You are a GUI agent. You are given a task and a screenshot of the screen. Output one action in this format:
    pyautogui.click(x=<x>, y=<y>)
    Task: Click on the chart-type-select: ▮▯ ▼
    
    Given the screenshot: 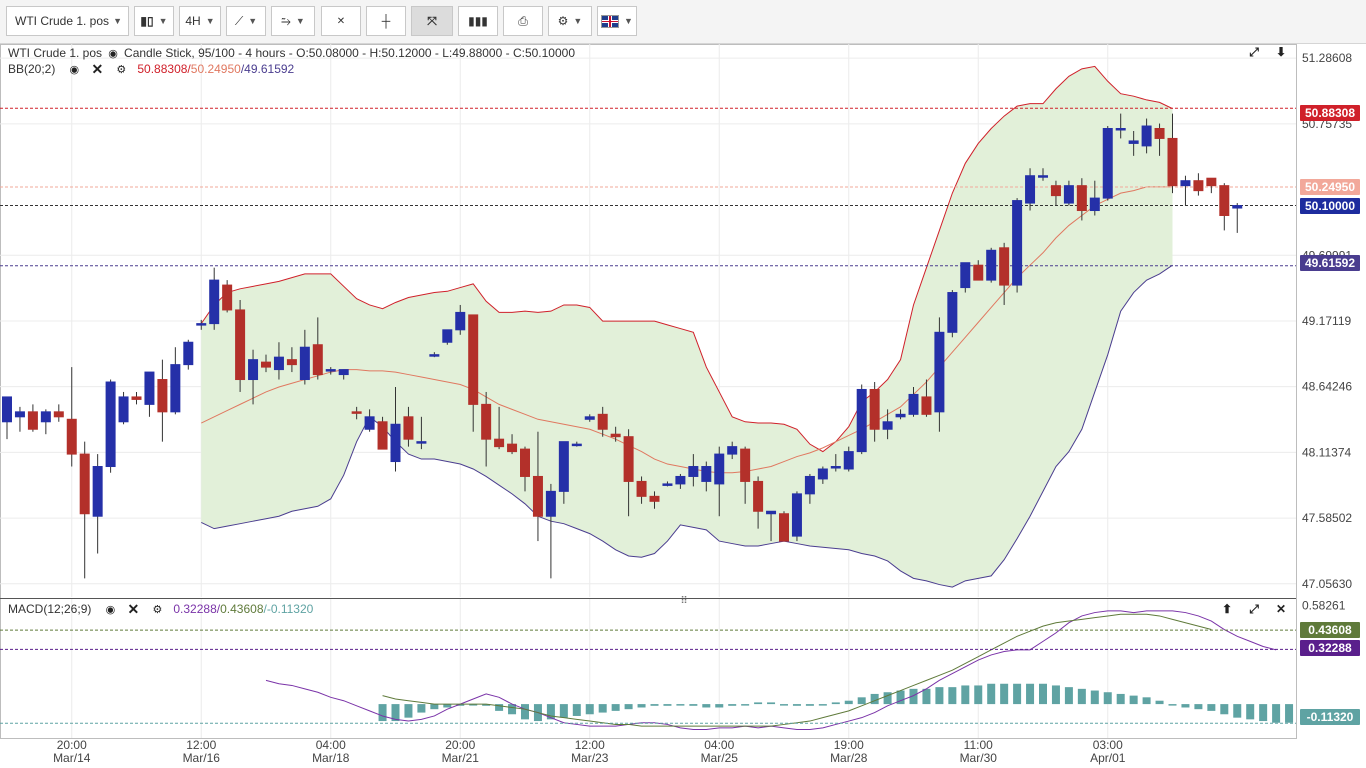 What is the action you would take?
    pyautogui.click(x=154, y=21)
    